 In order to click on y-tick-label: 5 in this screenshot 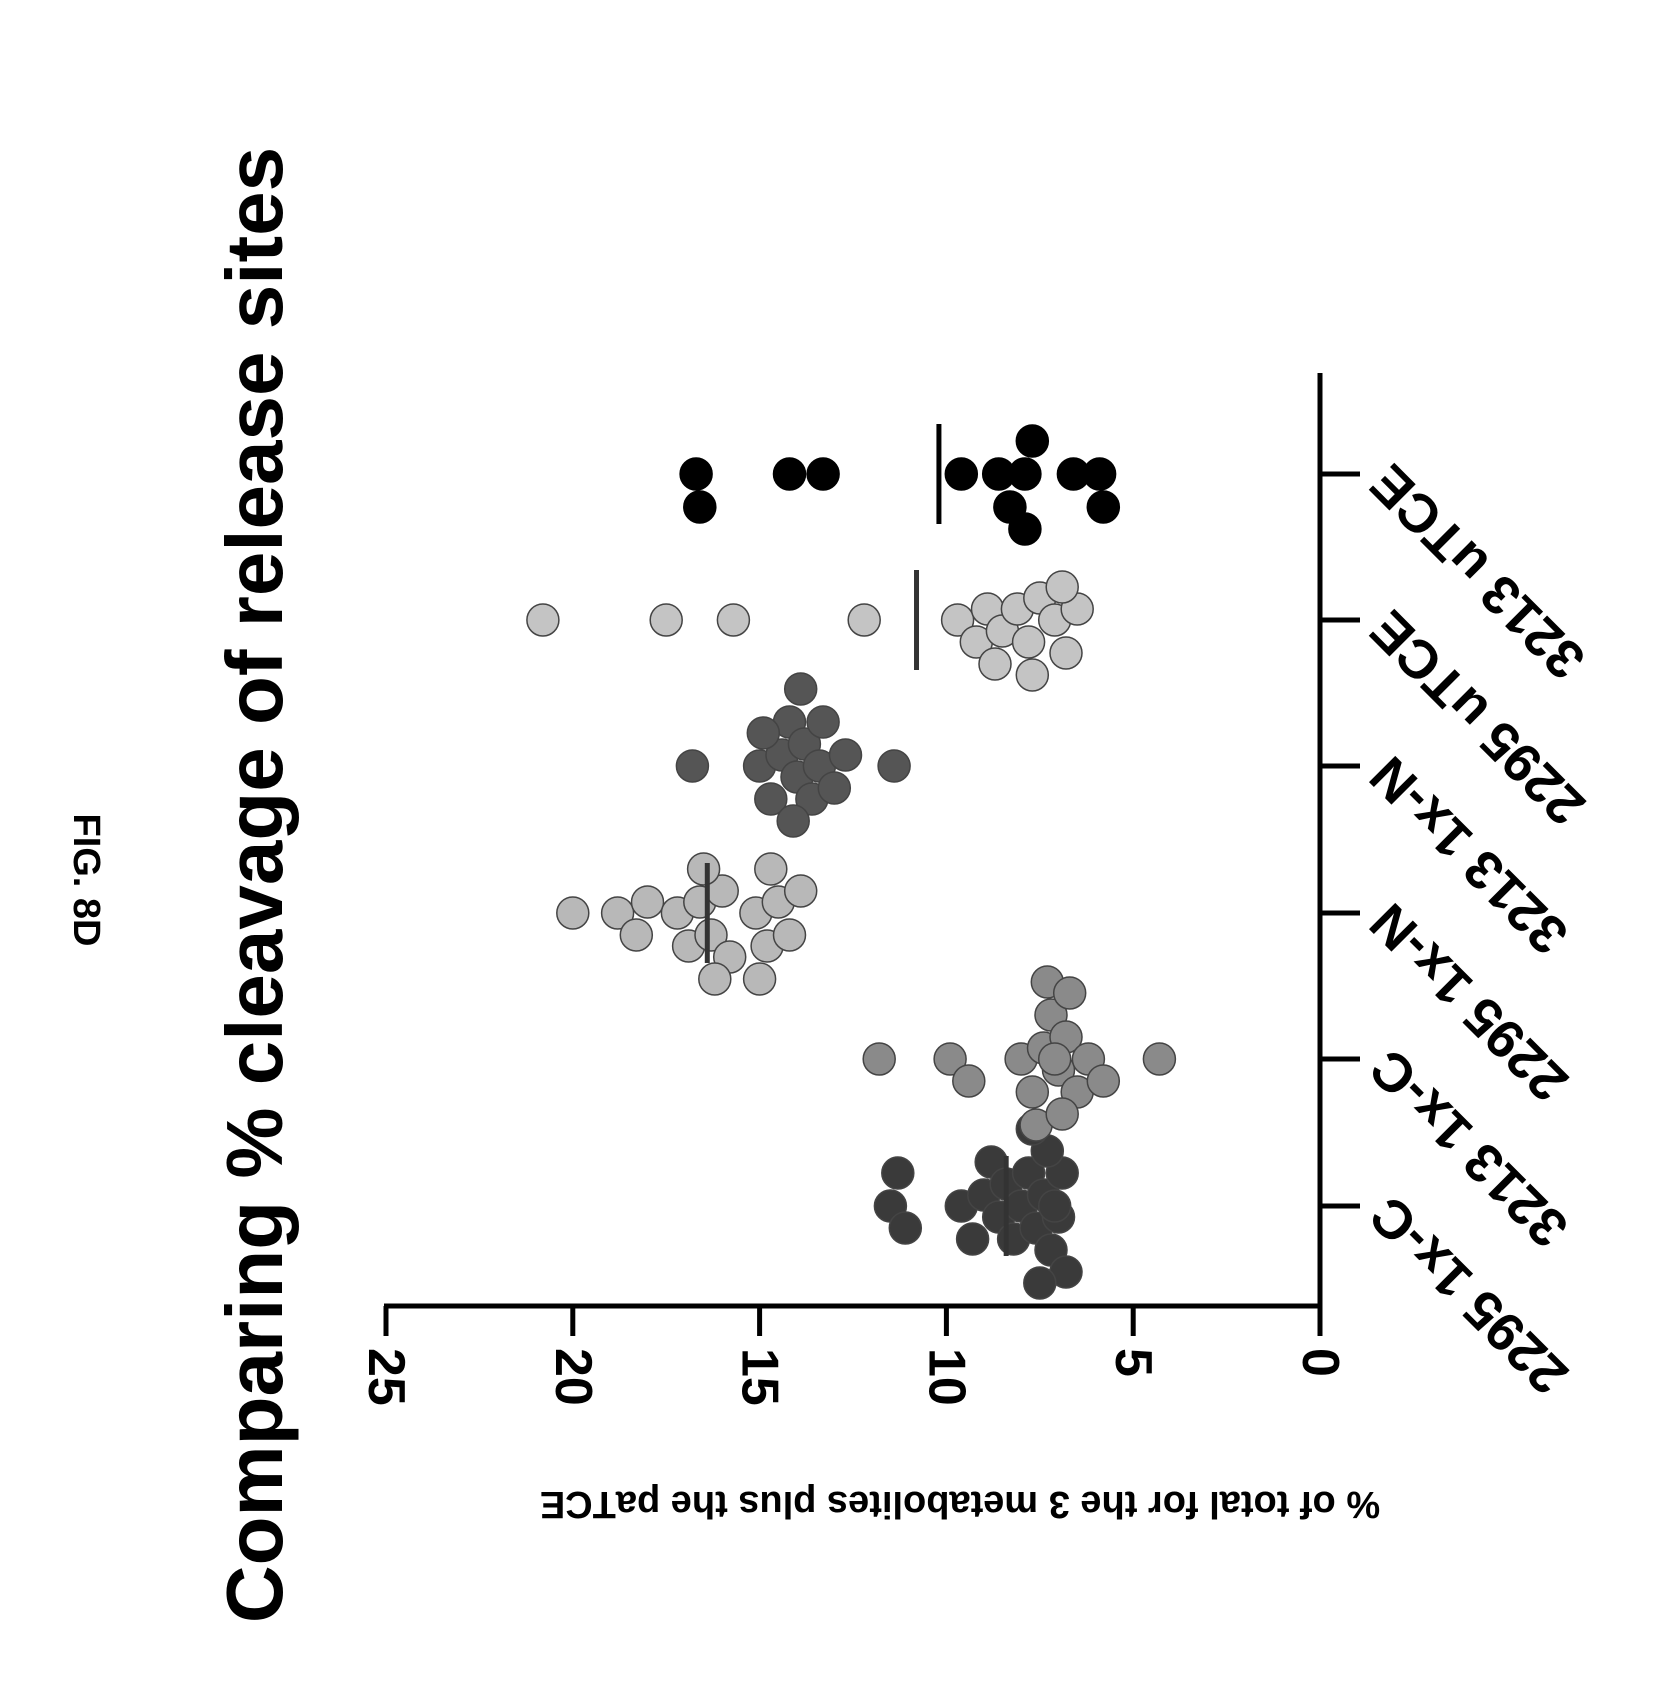, I will do `click(1133, 1362)`.